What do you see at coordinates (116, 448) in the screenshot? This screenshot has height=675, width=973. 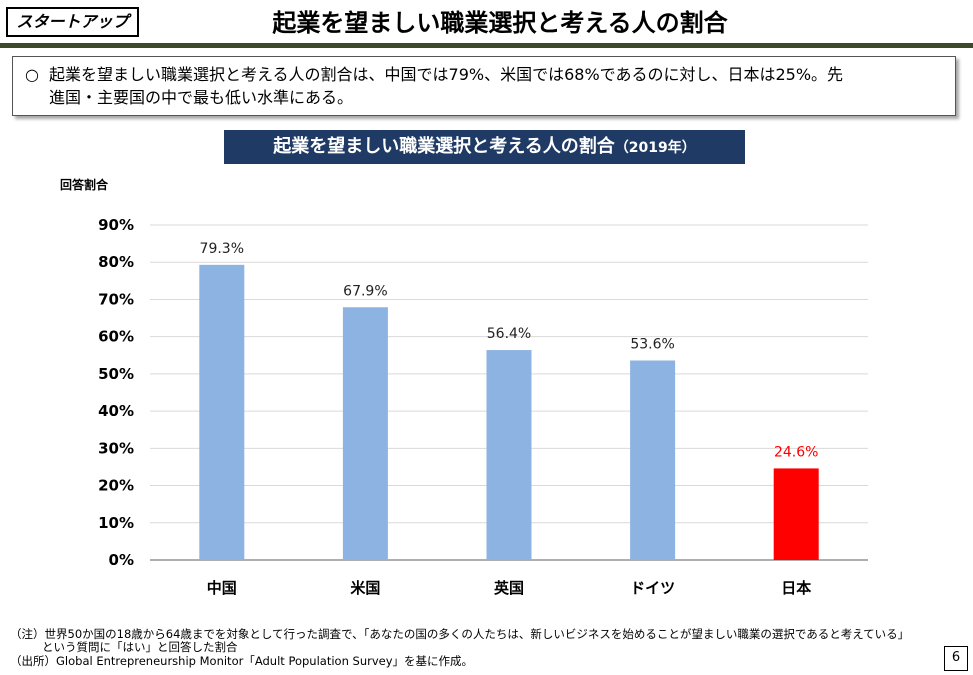 I see `y-tick-label: 30%` at bounding box center [116, 448].